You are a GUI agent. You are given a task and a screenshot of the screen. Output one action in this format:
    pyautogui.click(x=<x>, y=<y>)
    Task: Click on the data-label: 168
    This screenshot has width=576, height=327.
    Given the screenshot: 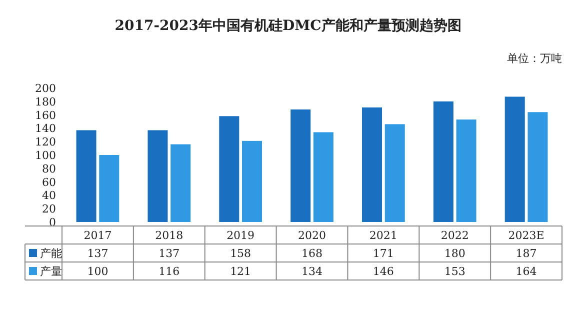 What is the action you would take?
    pyautogui.click(x=312, y=253)
    